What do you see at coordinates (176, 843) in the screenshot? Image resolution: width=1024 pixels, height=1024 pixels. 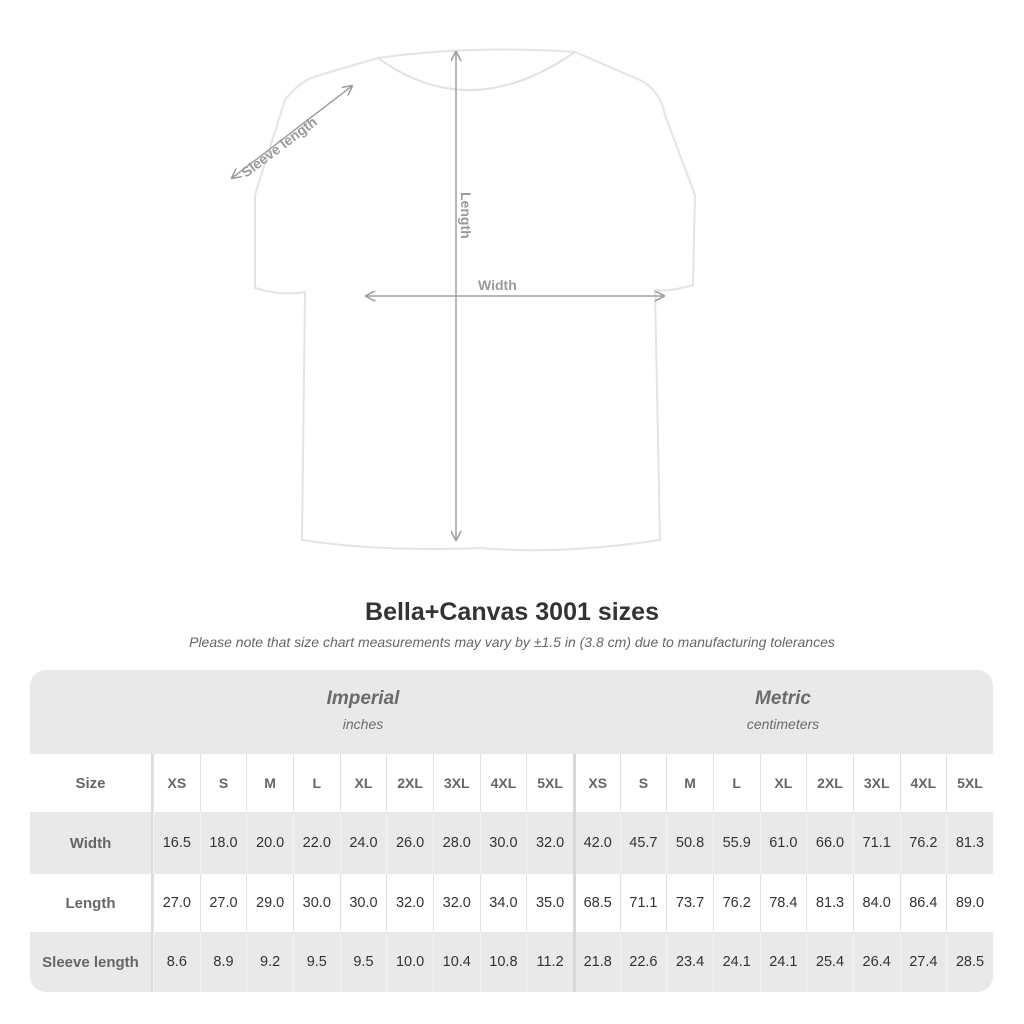 I see `table-cell: 16.5` at bounding box center [176, 843].